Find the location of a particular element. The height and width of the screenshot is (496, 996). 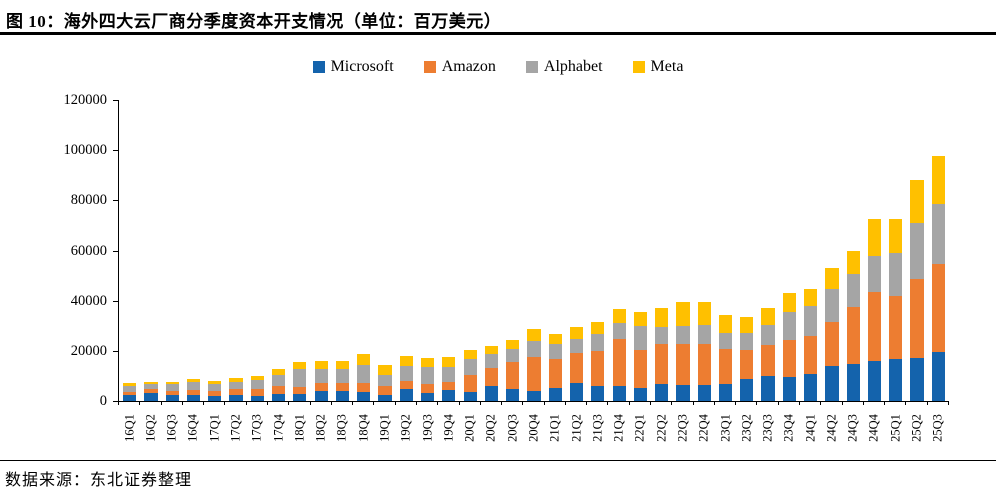

x-axis-label: 17Q1 is located at coordinates (214, 428).